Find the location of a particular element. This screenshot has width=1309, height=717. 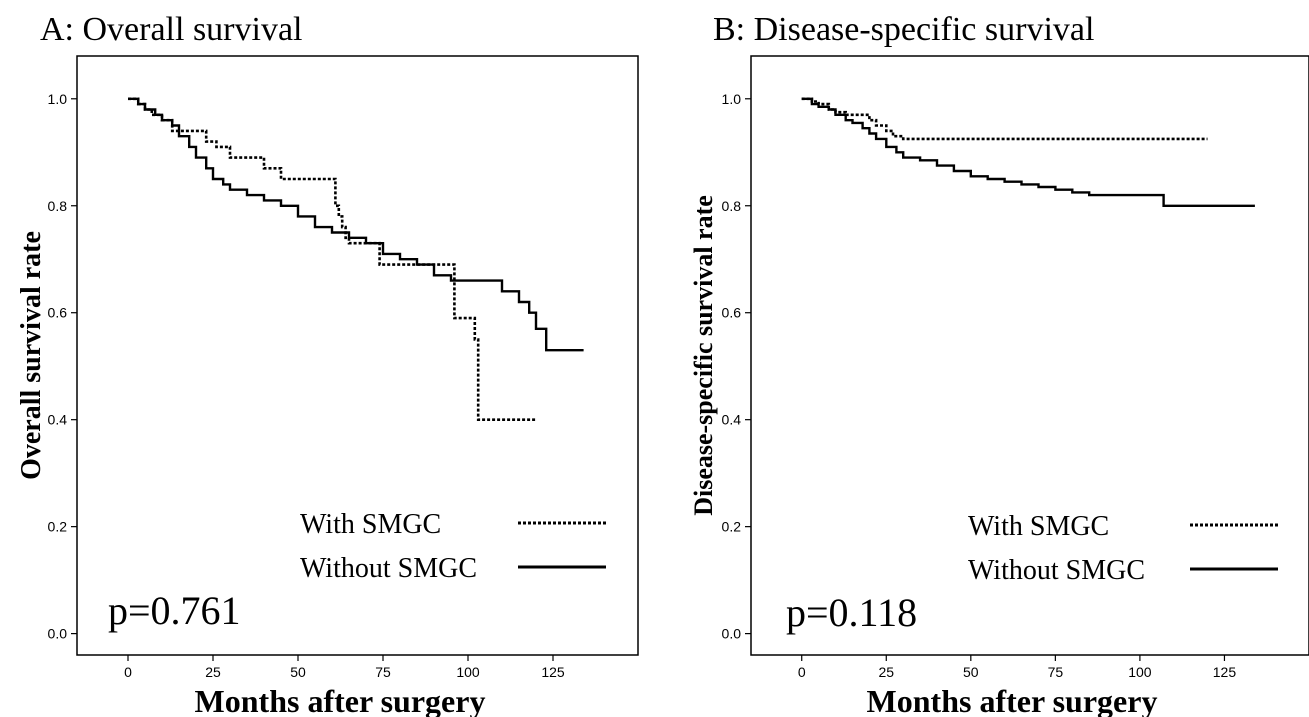

y-axis-label: Overall survival rate is located at coordinates (31, 355).